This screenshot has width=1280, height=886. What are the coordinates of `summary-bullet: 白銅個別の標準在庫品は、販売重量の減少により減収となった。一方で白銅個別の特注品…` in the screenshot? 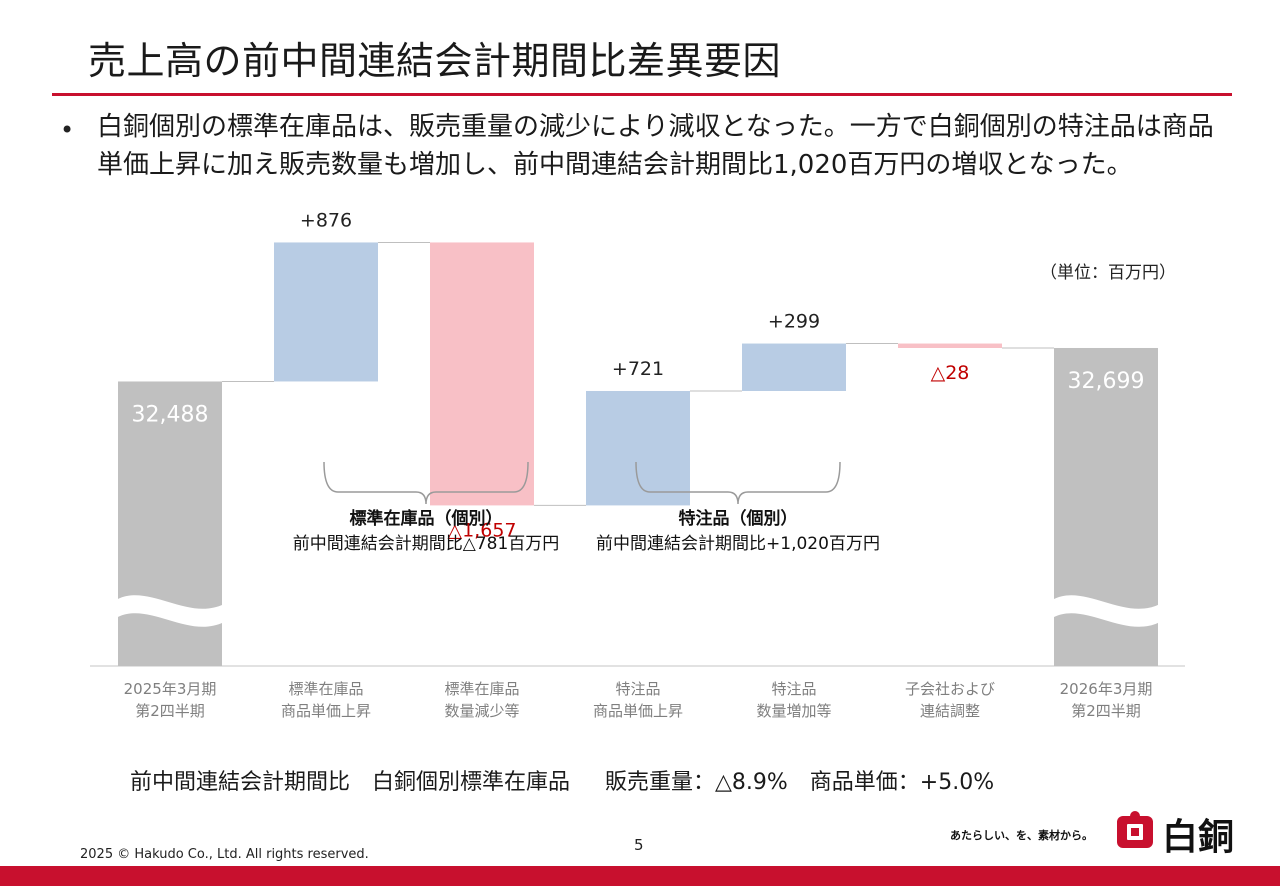 It's located at (655, 146).